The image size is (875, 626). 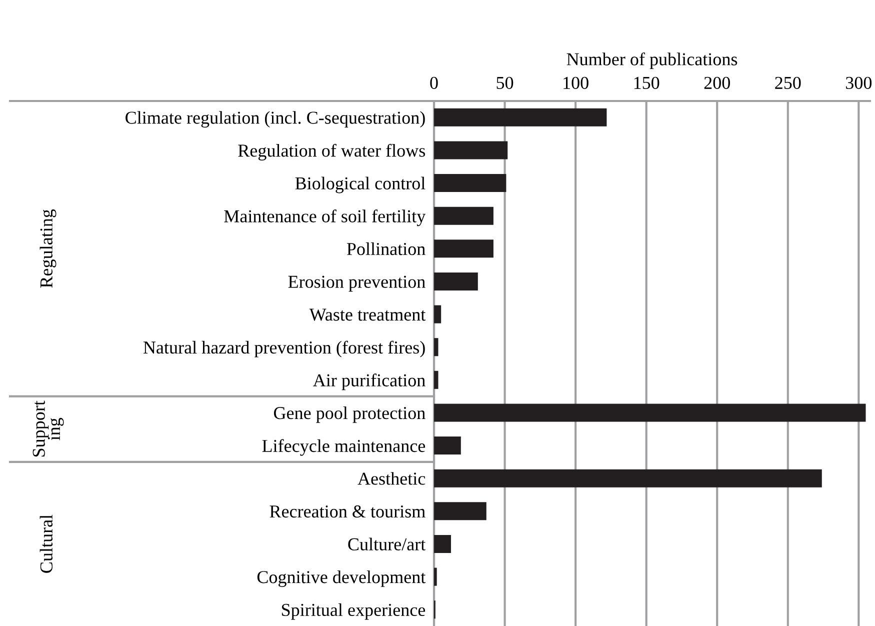 I want to click on y-tick-label: Erosion prevention, so click(x=357, y=284).